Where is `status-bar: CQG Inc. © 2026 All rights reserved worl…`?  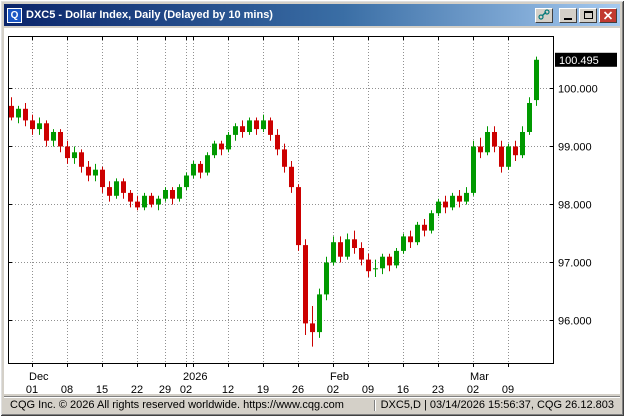 status-bar: CQG Inc. © 2026 All rights reserved worl… is located at coordinates (312, 404).